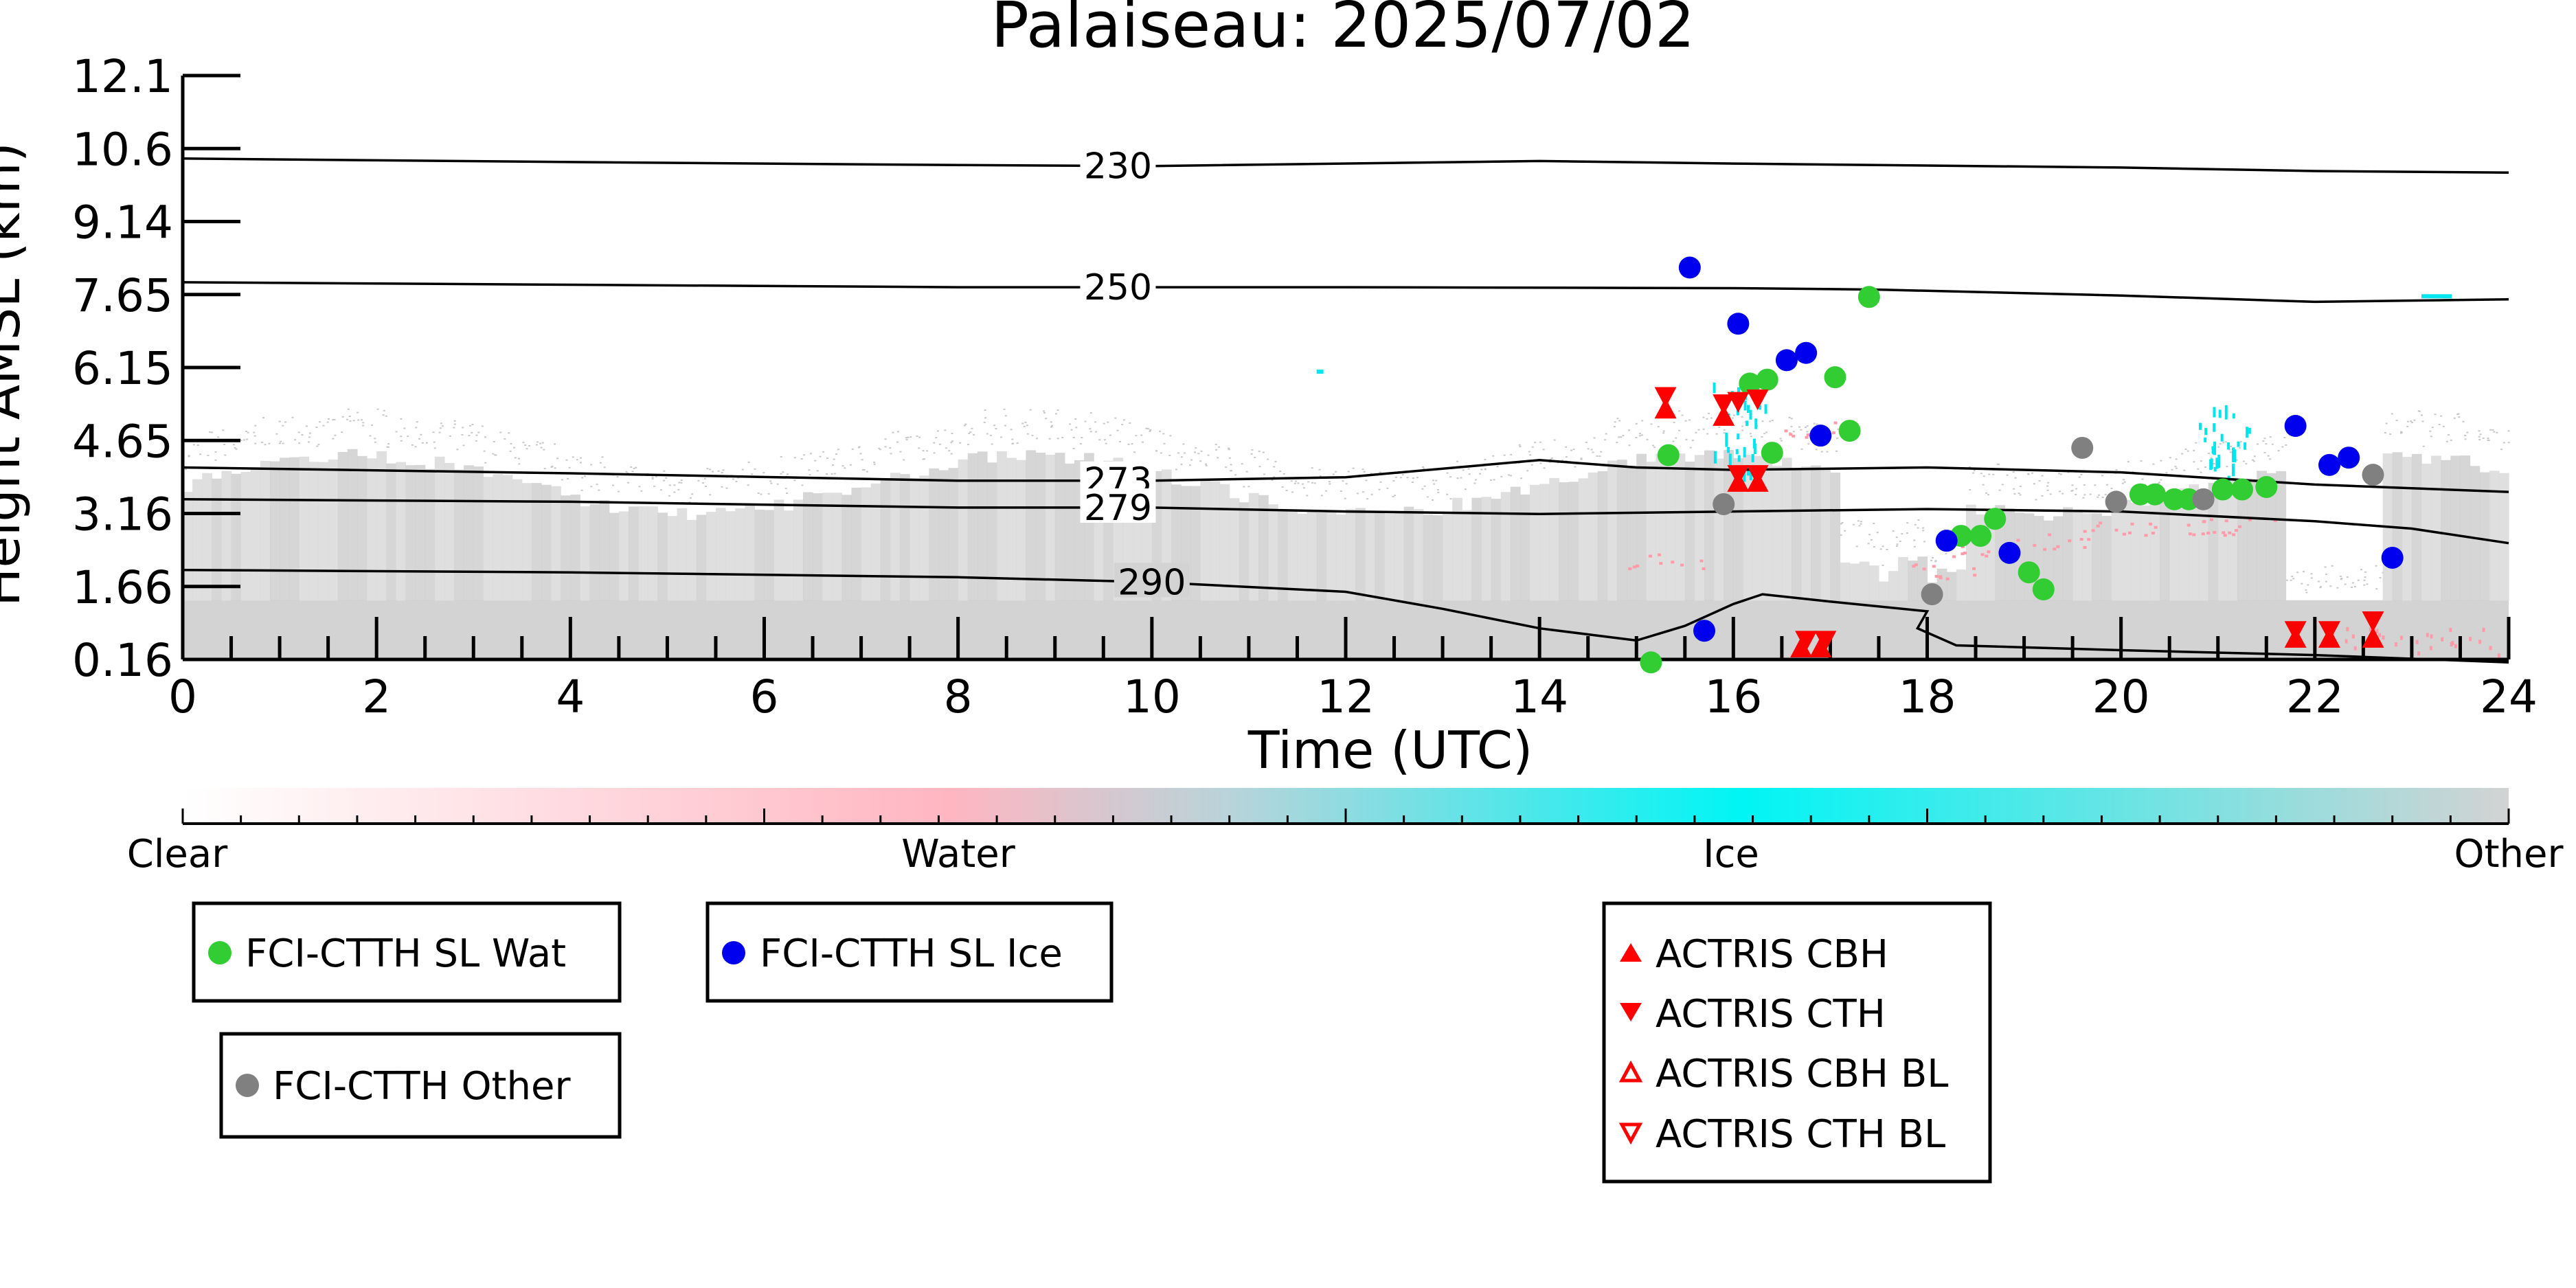 The image size is (2576, 1288). What do you see at coordinates (122, 76) in the screenshot?
I see `y-tick-label: 12.1` at bounding box center [122, 76].